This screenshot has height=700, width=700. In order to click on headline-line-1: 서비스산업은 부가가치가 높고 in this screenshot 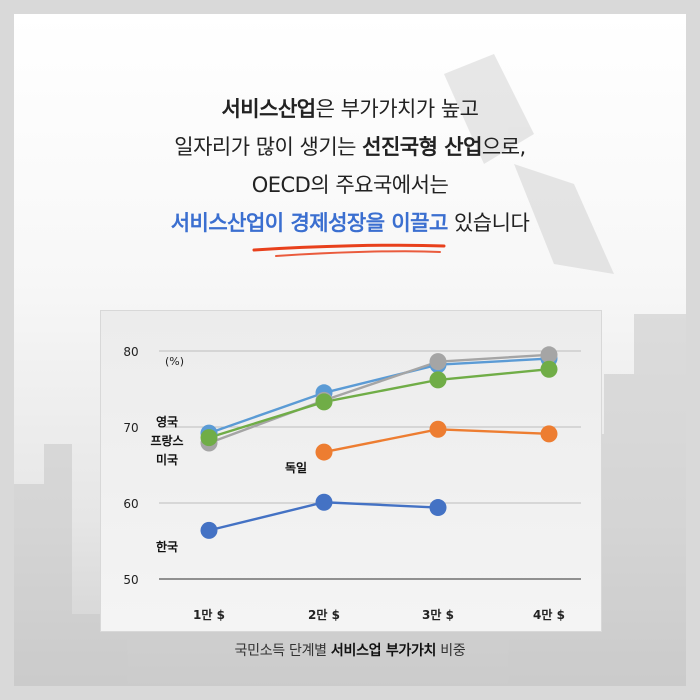, I will do `click(350, 109)`.